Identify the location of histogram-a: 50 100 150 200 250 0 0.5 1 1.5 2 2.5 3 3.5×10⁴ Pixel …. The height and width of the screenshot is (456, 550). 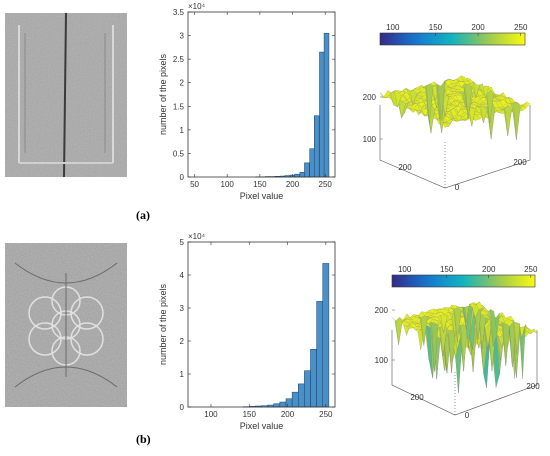
(247, 101).